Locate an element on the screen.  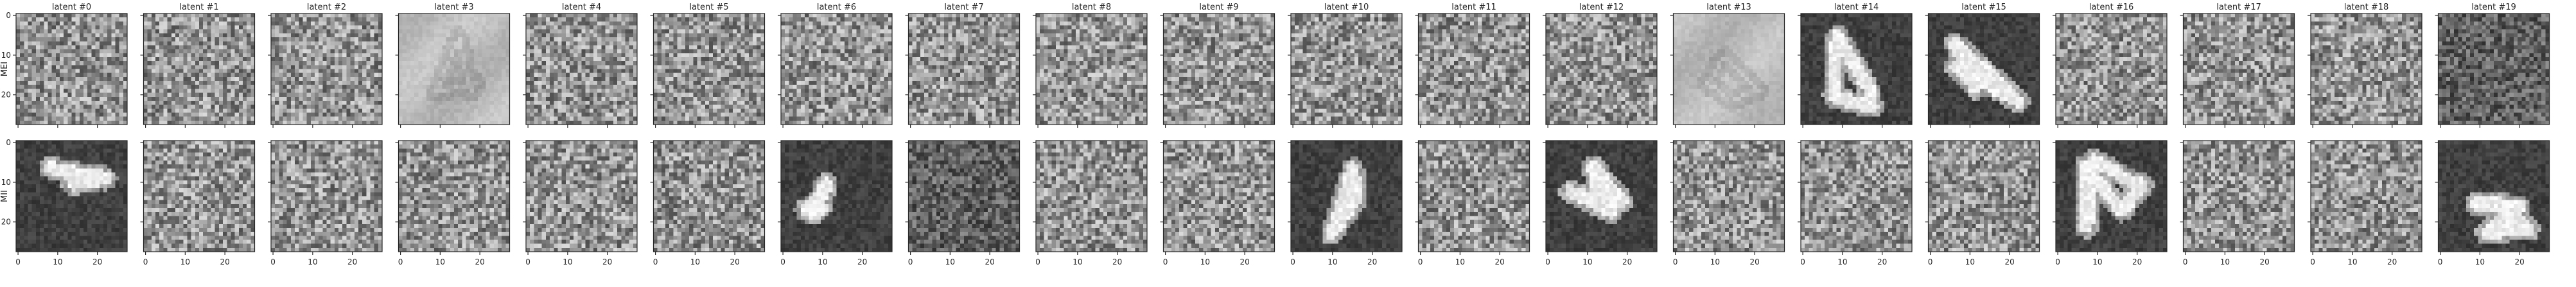
panel-mii-16: 0 10 20 is located at coordinates (2110, 204).